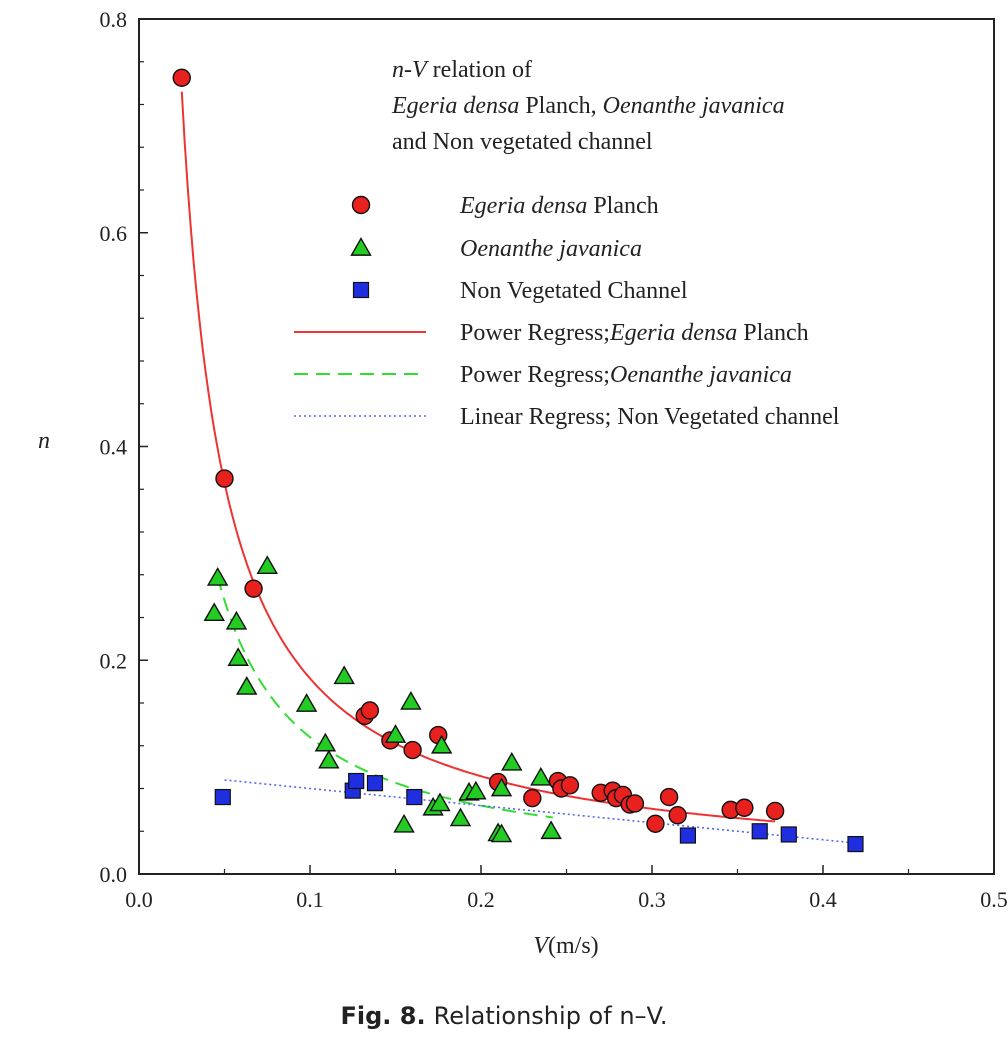 This screenshot has height=1053, width=1008. I want to click on x-axis-title: V(m/s), so click(565, 946).